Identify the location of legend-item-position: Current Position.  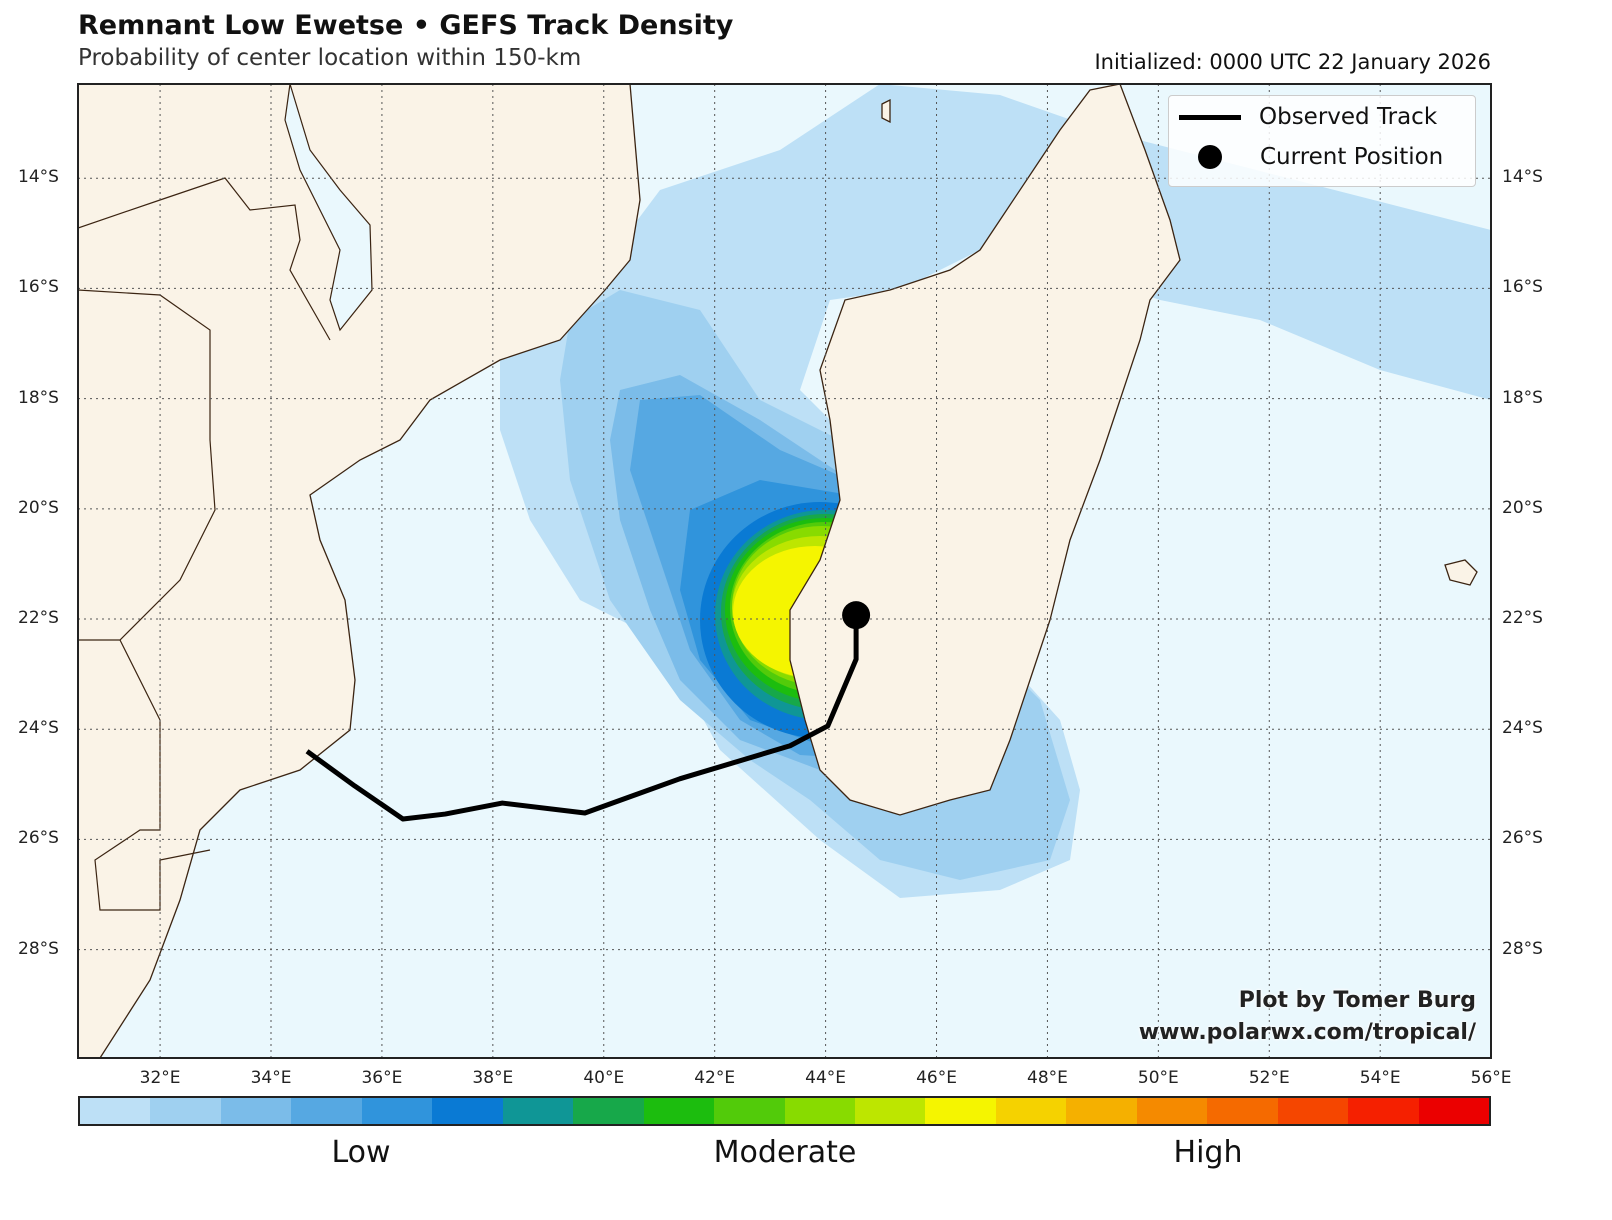
(1311, 157).